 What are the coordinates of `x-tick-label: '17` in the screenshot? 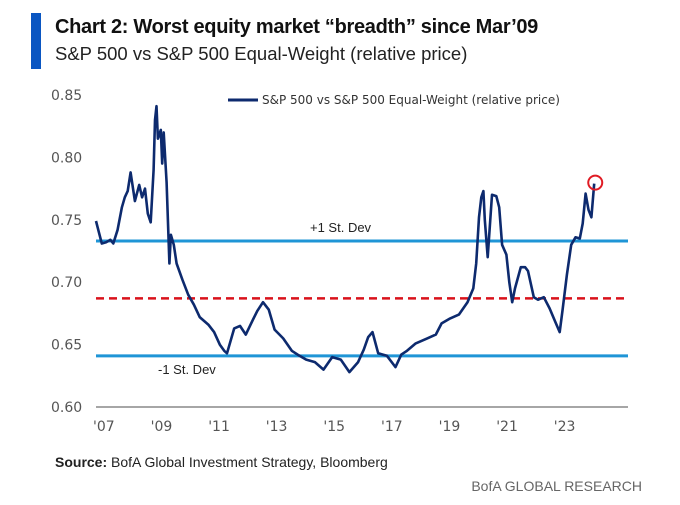 It's located at (392, 427).